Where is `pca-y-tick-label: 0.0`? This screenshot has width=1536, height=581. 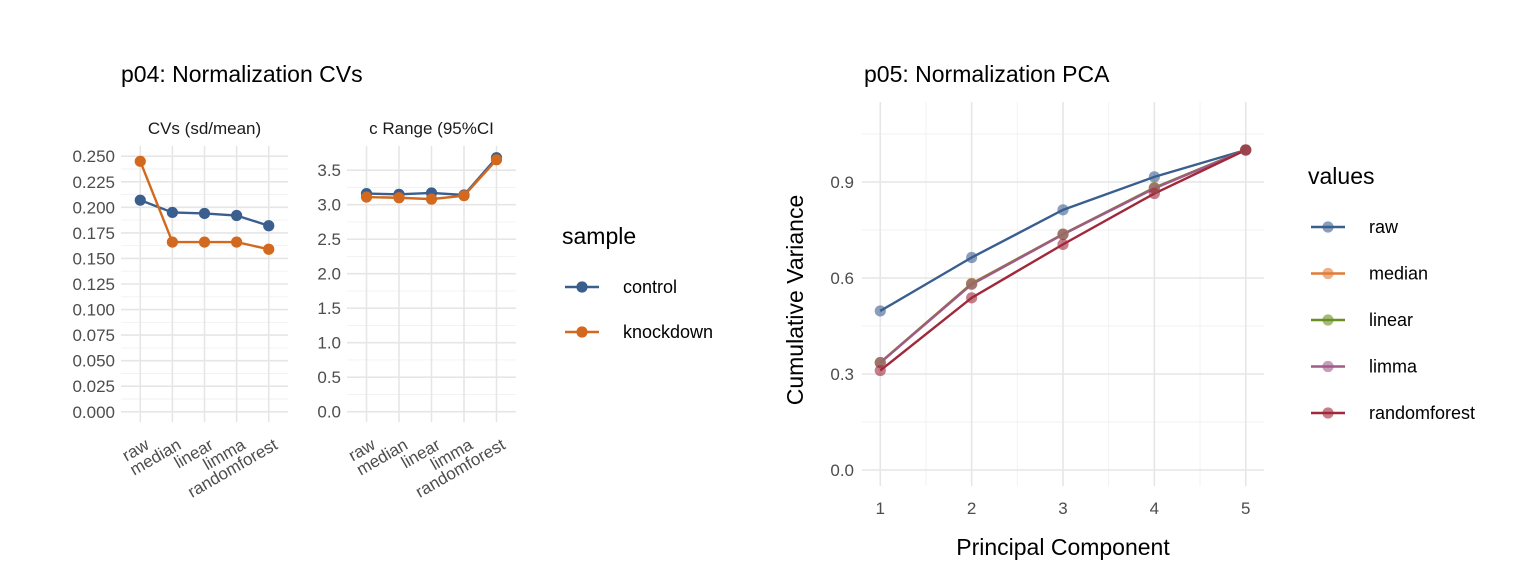 pca-y-tick-label: 0.0 is located at coordinates (842, 470).